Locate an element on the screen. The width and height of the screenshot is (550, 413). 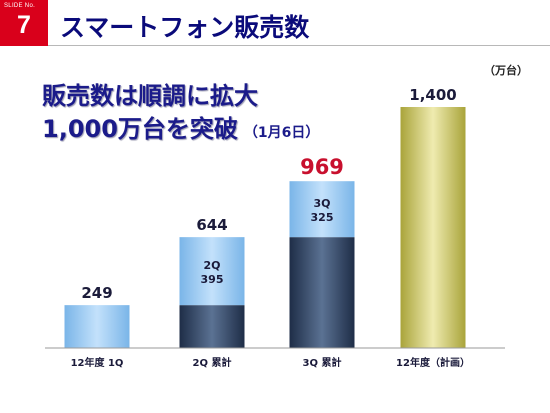
slide-title: スマートフォン販売数 is located at coordinates (185, 27).